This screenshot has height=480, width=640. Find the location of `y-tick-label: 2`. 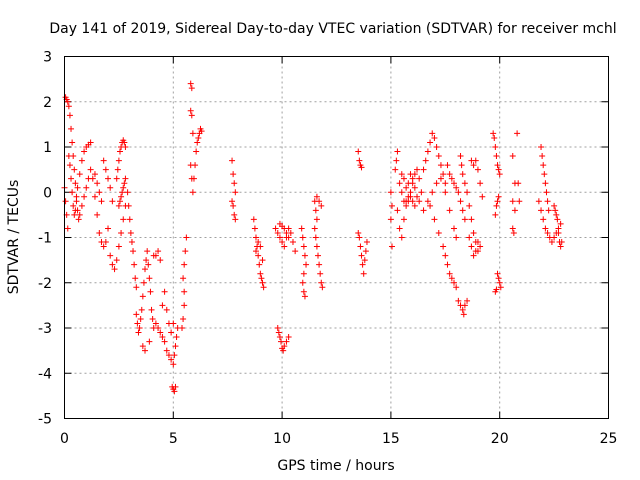

y-tick-label: 2 is located at coordinates (47, 103).